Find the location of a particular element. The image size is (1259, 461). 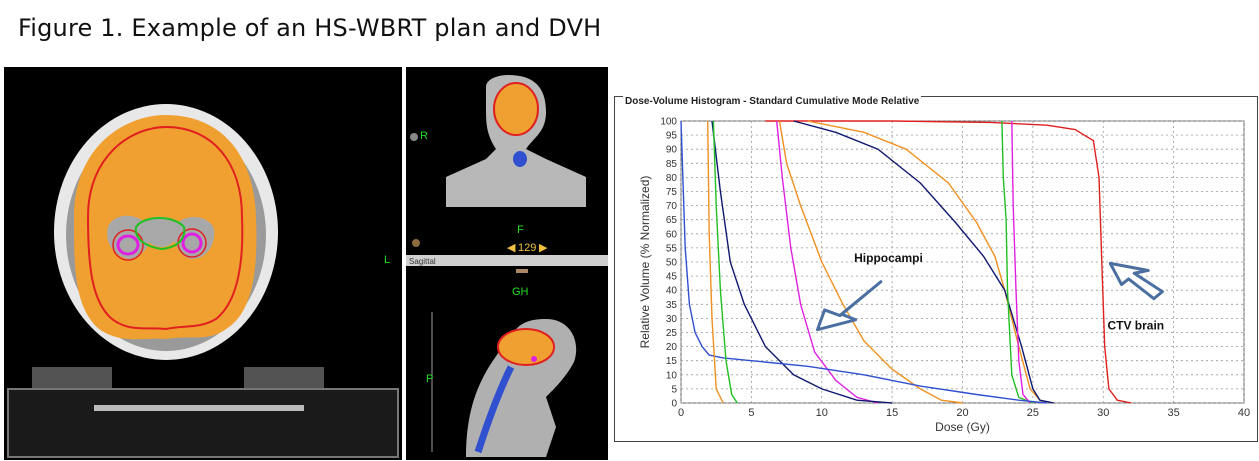

y-tick-label: 35 is located at coordinates (672, 305).